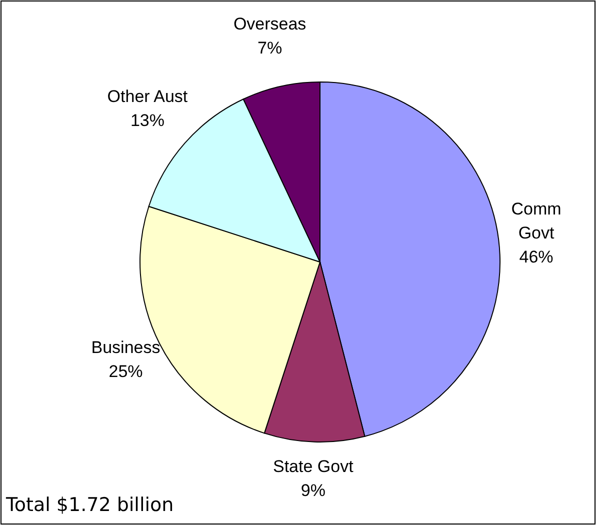 The image size is (596, 525). Describe the element at coordinates (147, 96) in the screenshot. I see `slice-label: Other Aust` at that location.